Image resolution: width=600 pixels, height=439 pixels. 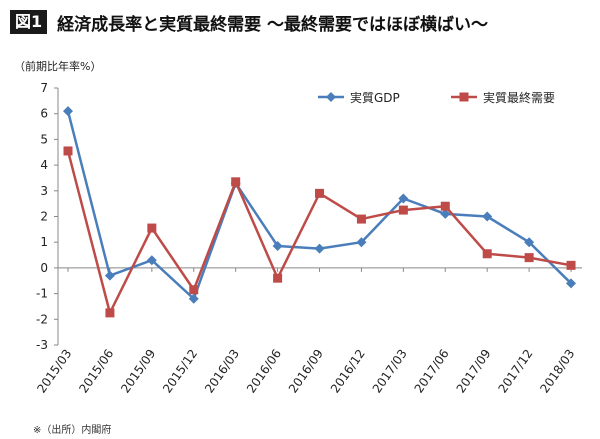 I want to click on figure-badge: 図1, so click(x=29, y=22).